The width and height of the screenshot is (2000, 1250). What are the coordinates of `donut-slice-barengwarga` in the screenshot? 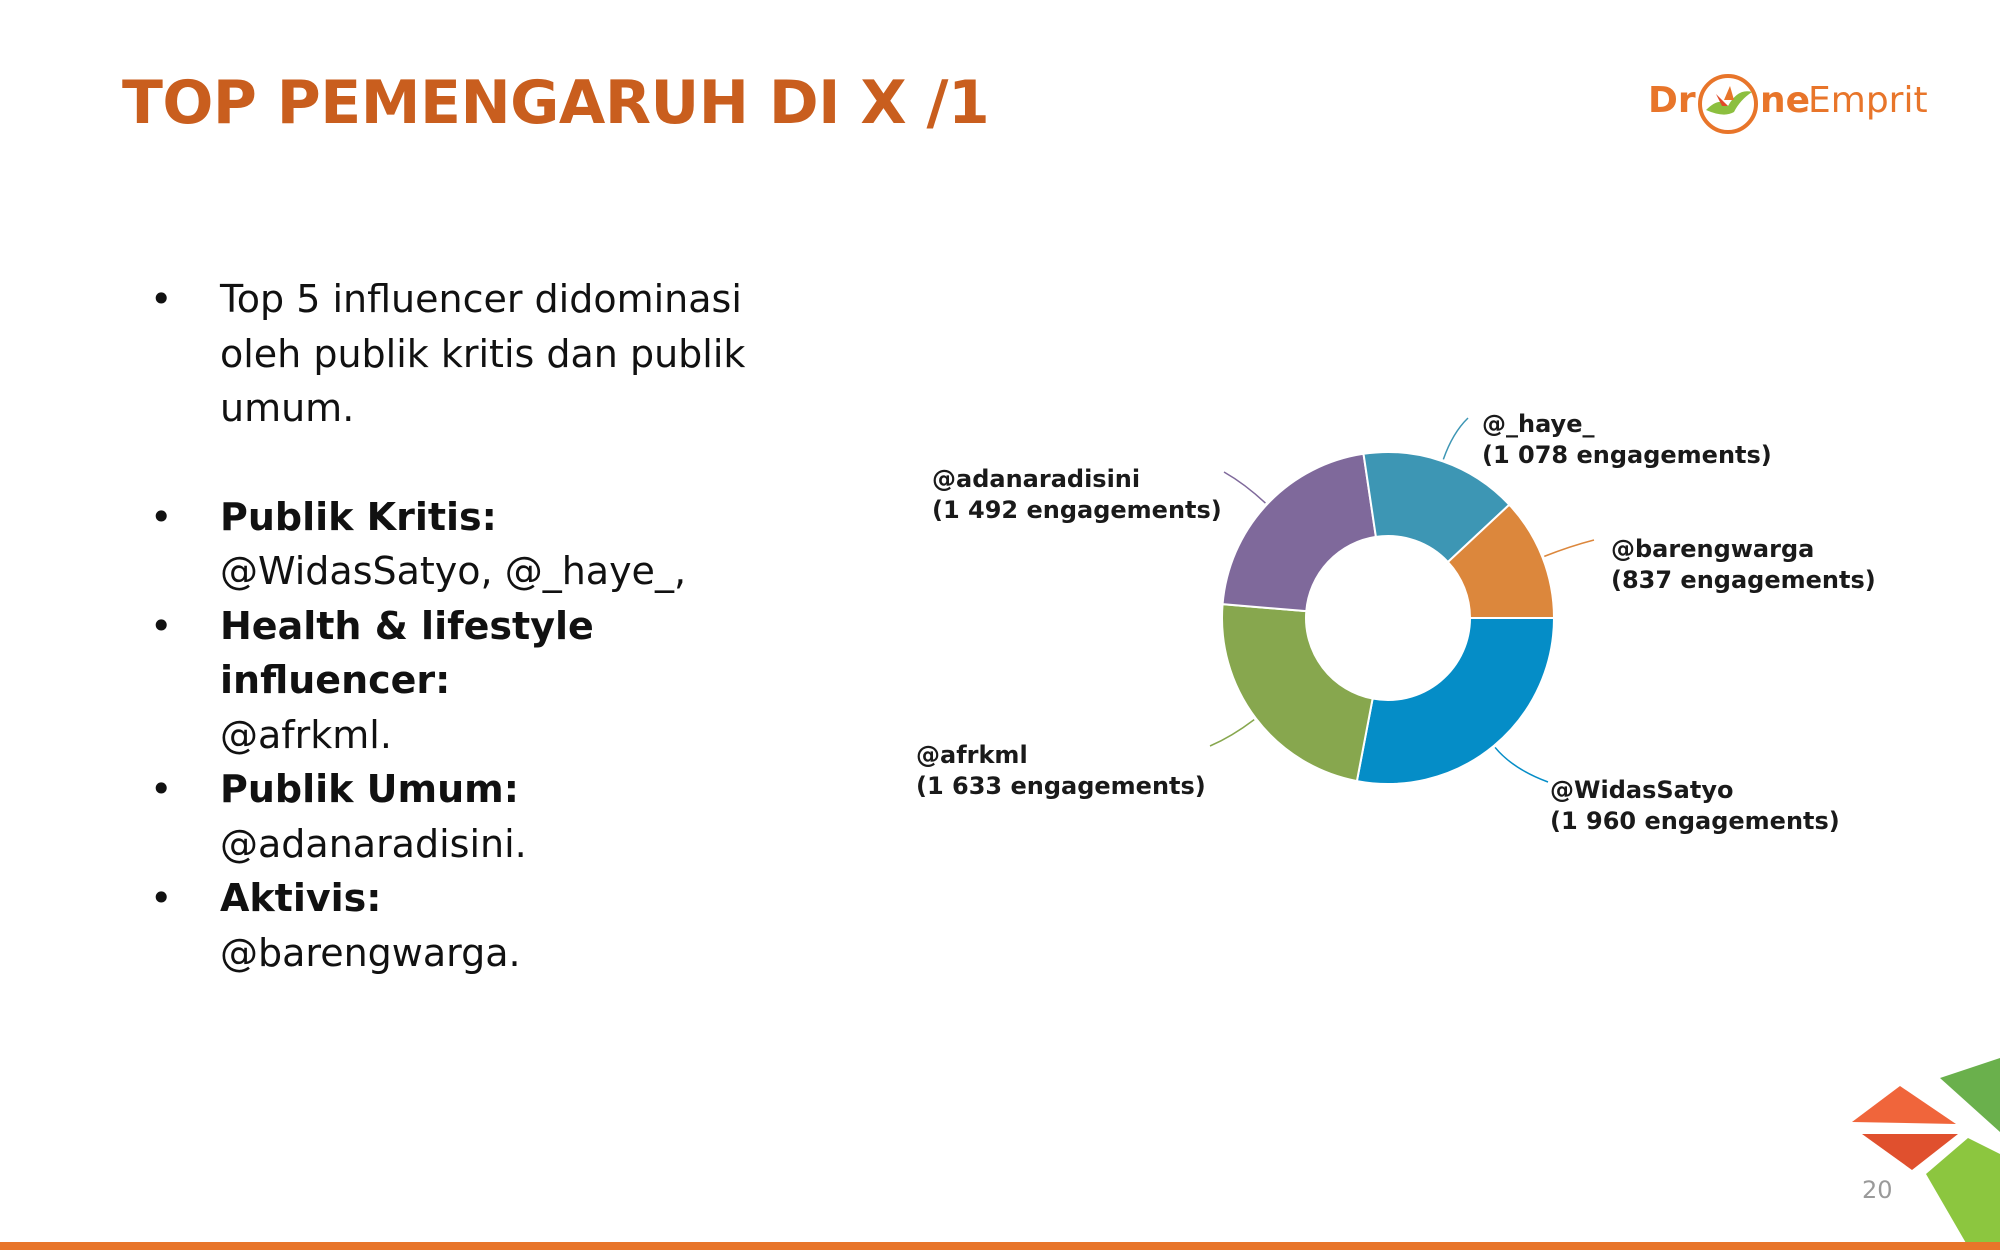 It's located at (1501, 561).